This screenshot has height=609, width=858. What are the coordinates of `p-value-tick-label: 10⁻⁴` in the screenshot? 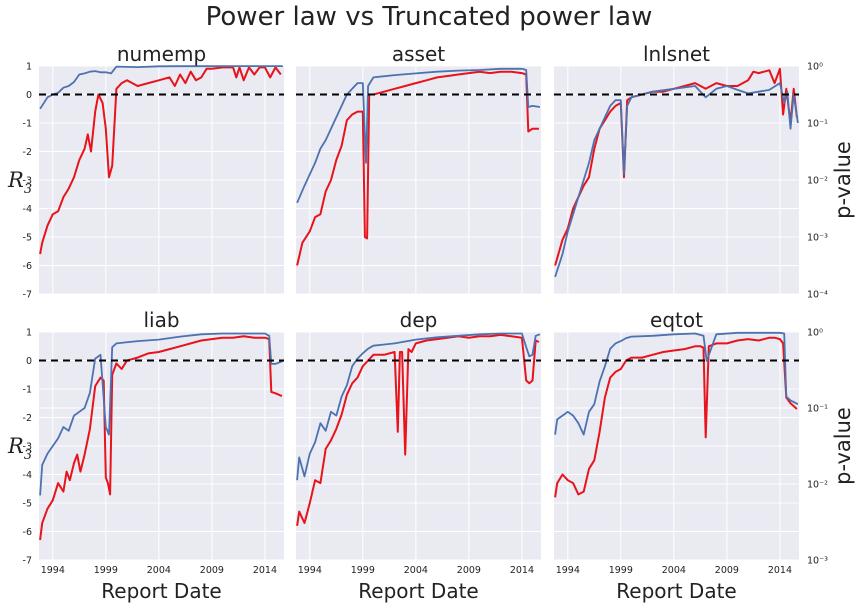 It's located at (817, 295).